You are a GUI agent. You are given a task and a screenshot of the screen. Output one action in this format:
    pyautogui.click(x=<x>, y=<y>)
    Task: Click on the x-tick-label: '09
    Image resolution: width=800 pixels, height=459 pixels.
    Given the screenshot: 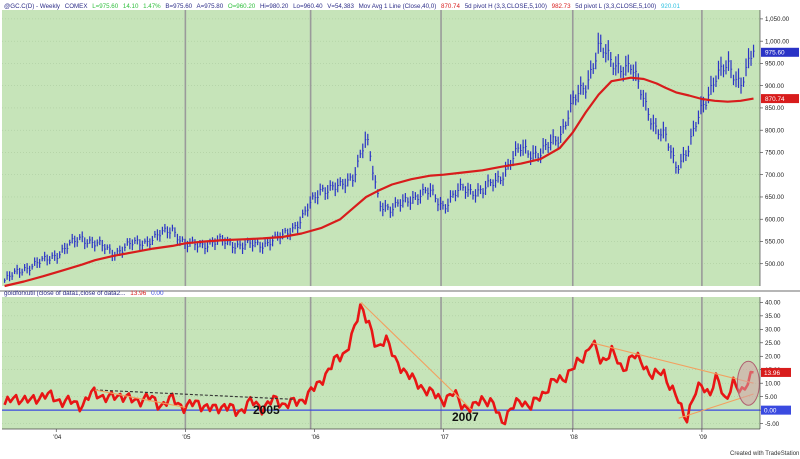 What is the action you would take?
    pyautogui.click(x=703, y=437)
    